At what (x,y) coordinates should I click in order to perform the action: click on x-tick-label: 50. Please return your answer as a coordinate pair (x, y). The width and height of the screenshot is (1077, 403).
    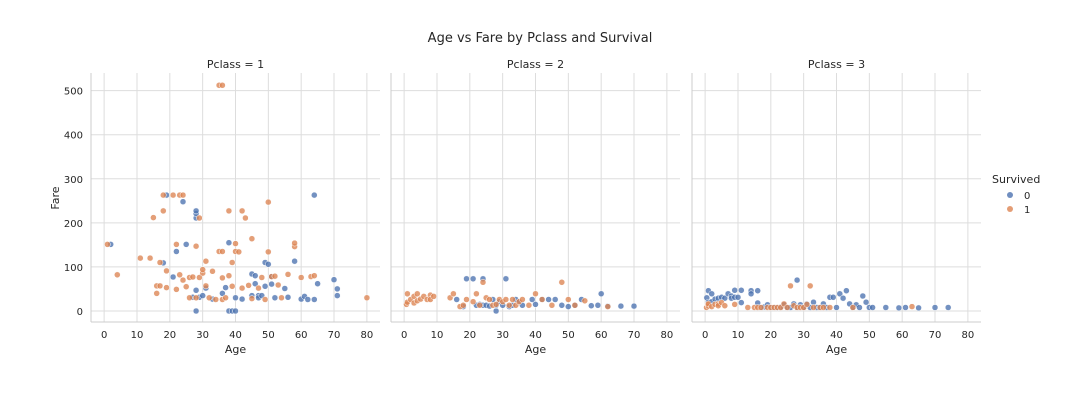
    Looking at the image, I should click on (268, 335).